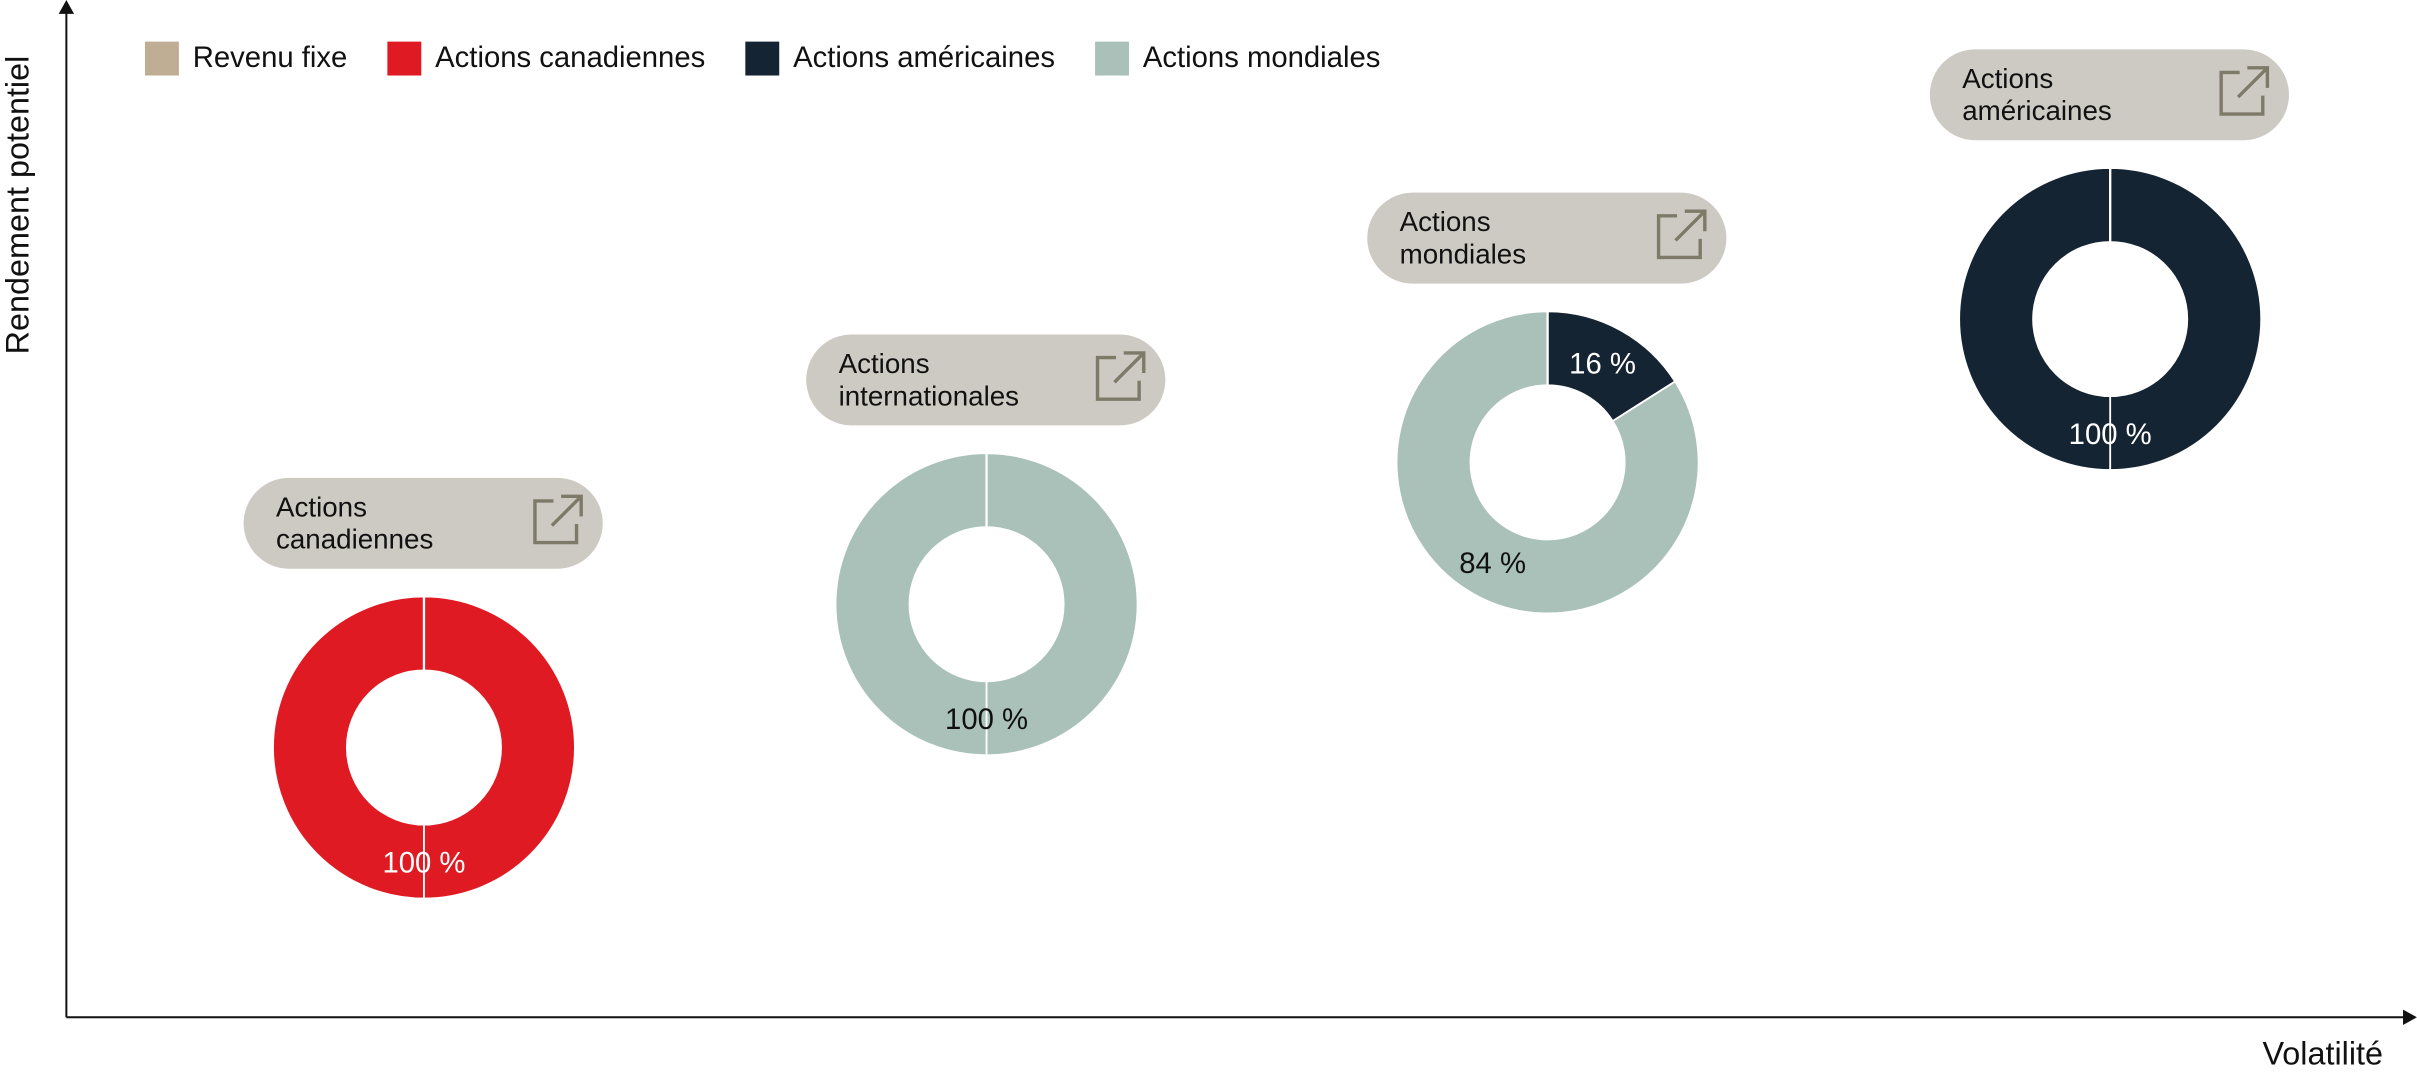 The image size is (2417, 1072). I want to click on value-label: 16 %, so click(1602, 363).